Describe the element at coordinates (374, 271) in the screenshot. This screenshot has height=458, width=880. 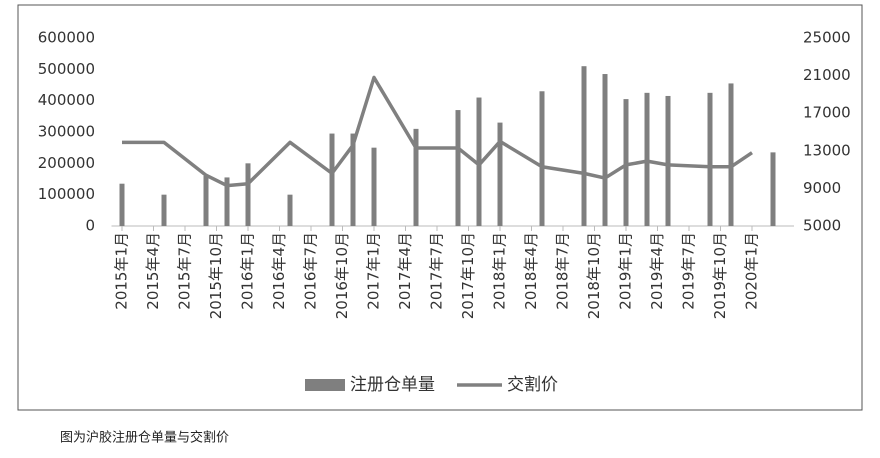
I see `x-tick-label: 2017年1月` at that location.